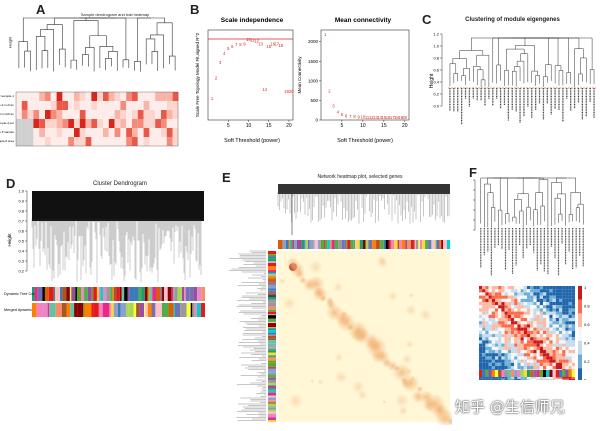 Image resolution: width=600 pixels, height=431 pixels. I want to click on data-point: 11, so click(367, 117).